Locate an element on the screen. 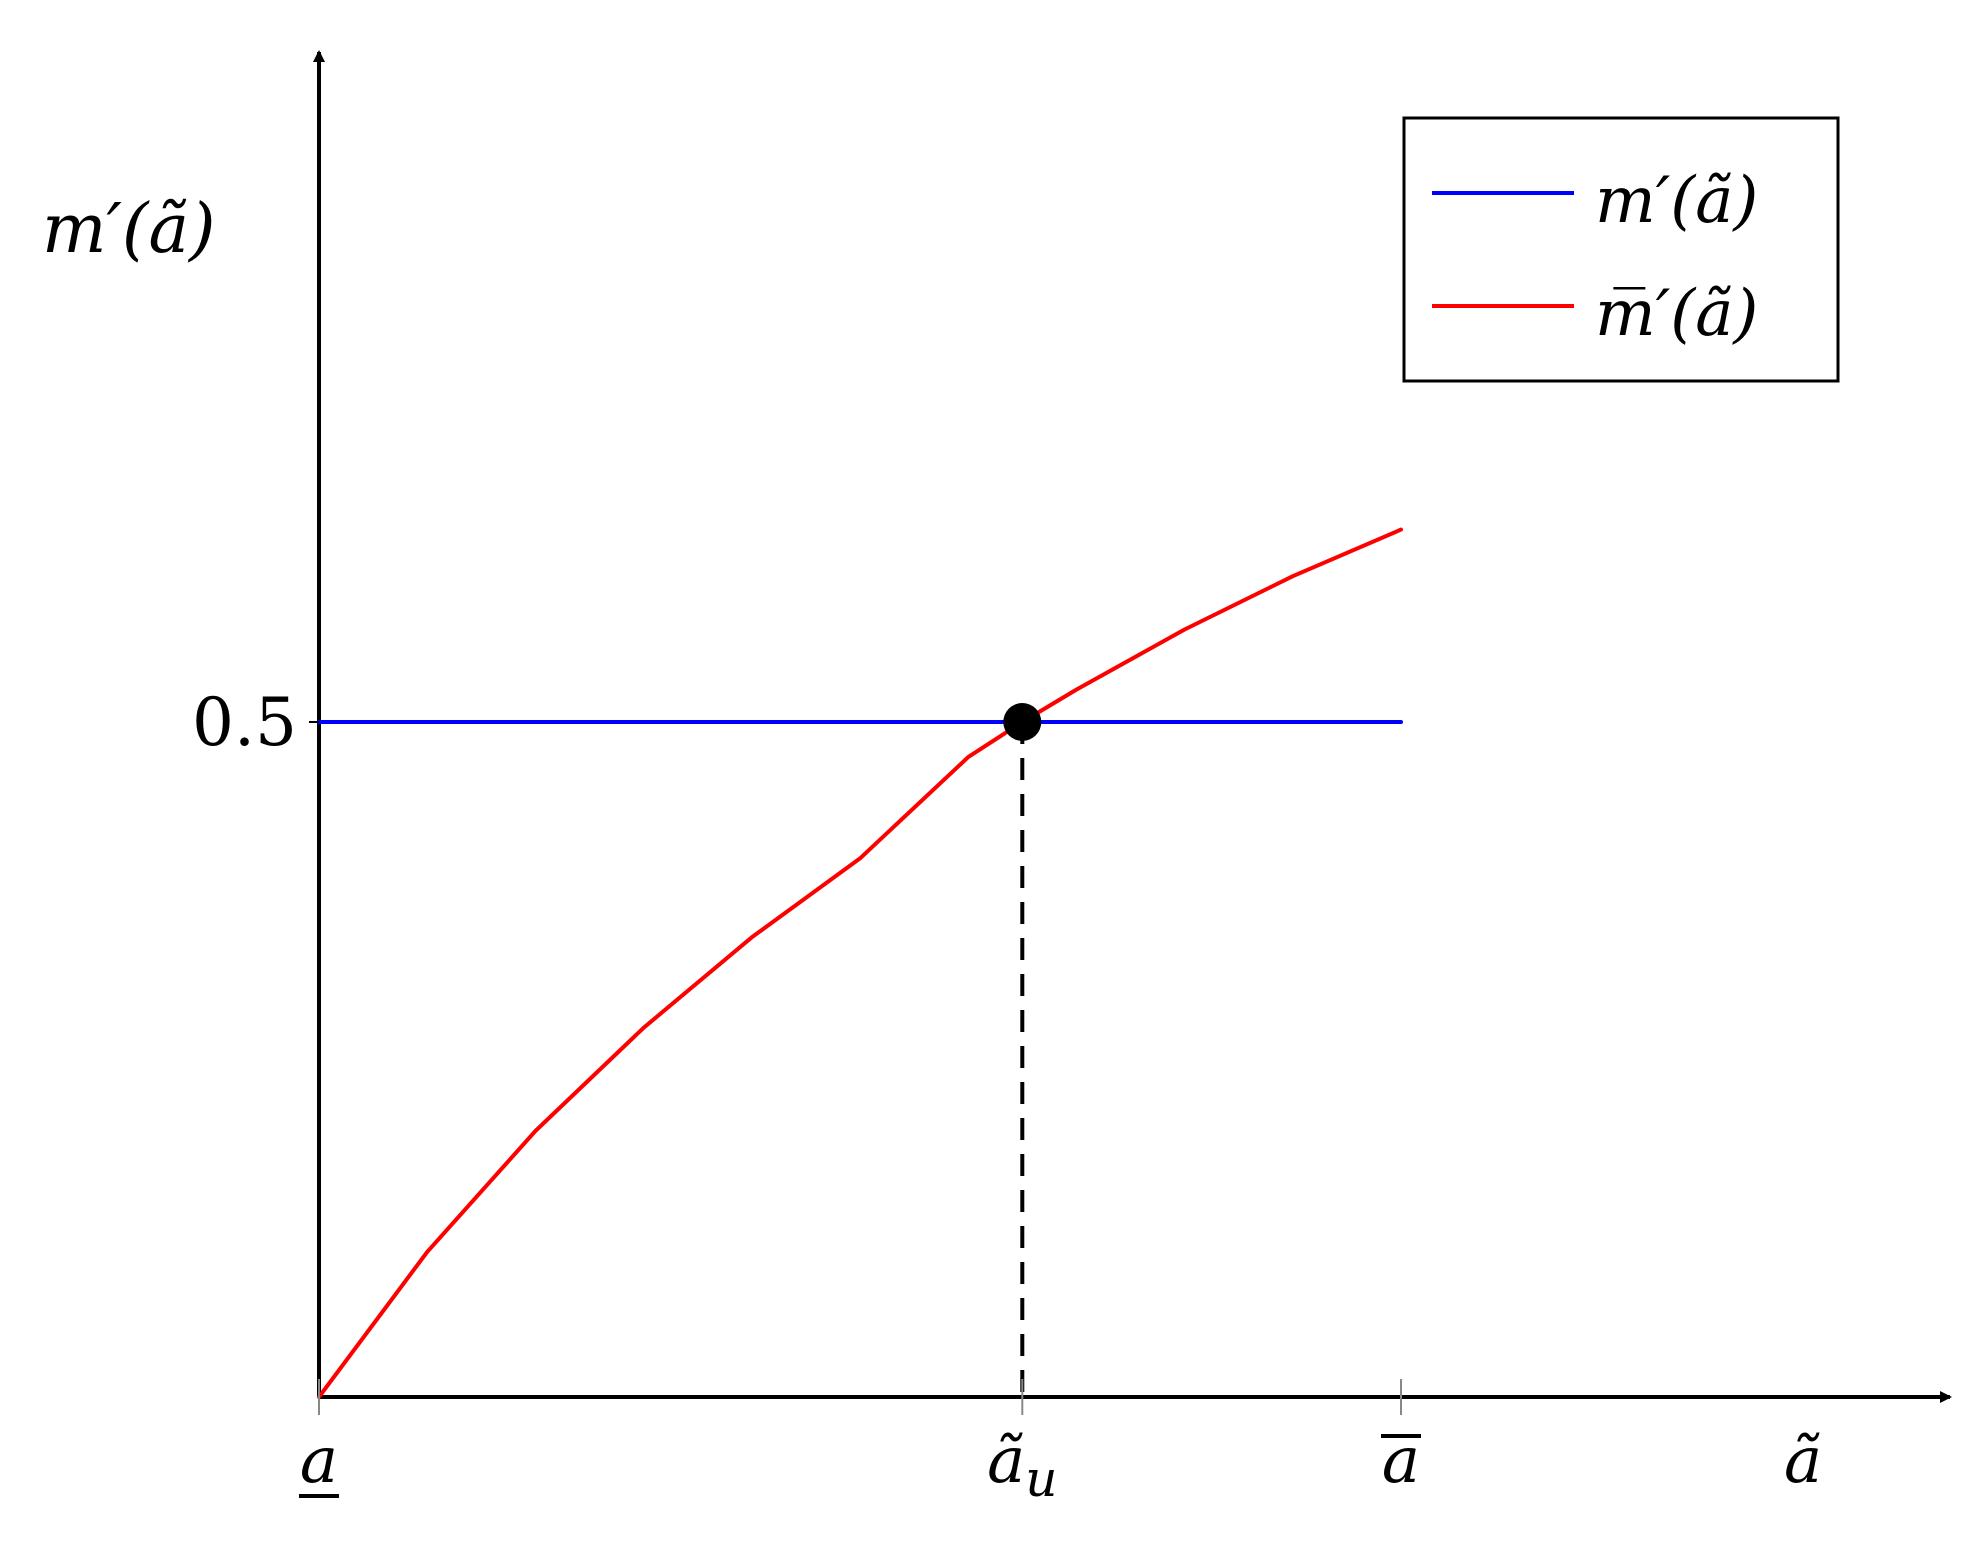 The width and height of the screenshot is (1964, 1545). y-axis-label: m′(ã) is located at coordinates (129, 229).